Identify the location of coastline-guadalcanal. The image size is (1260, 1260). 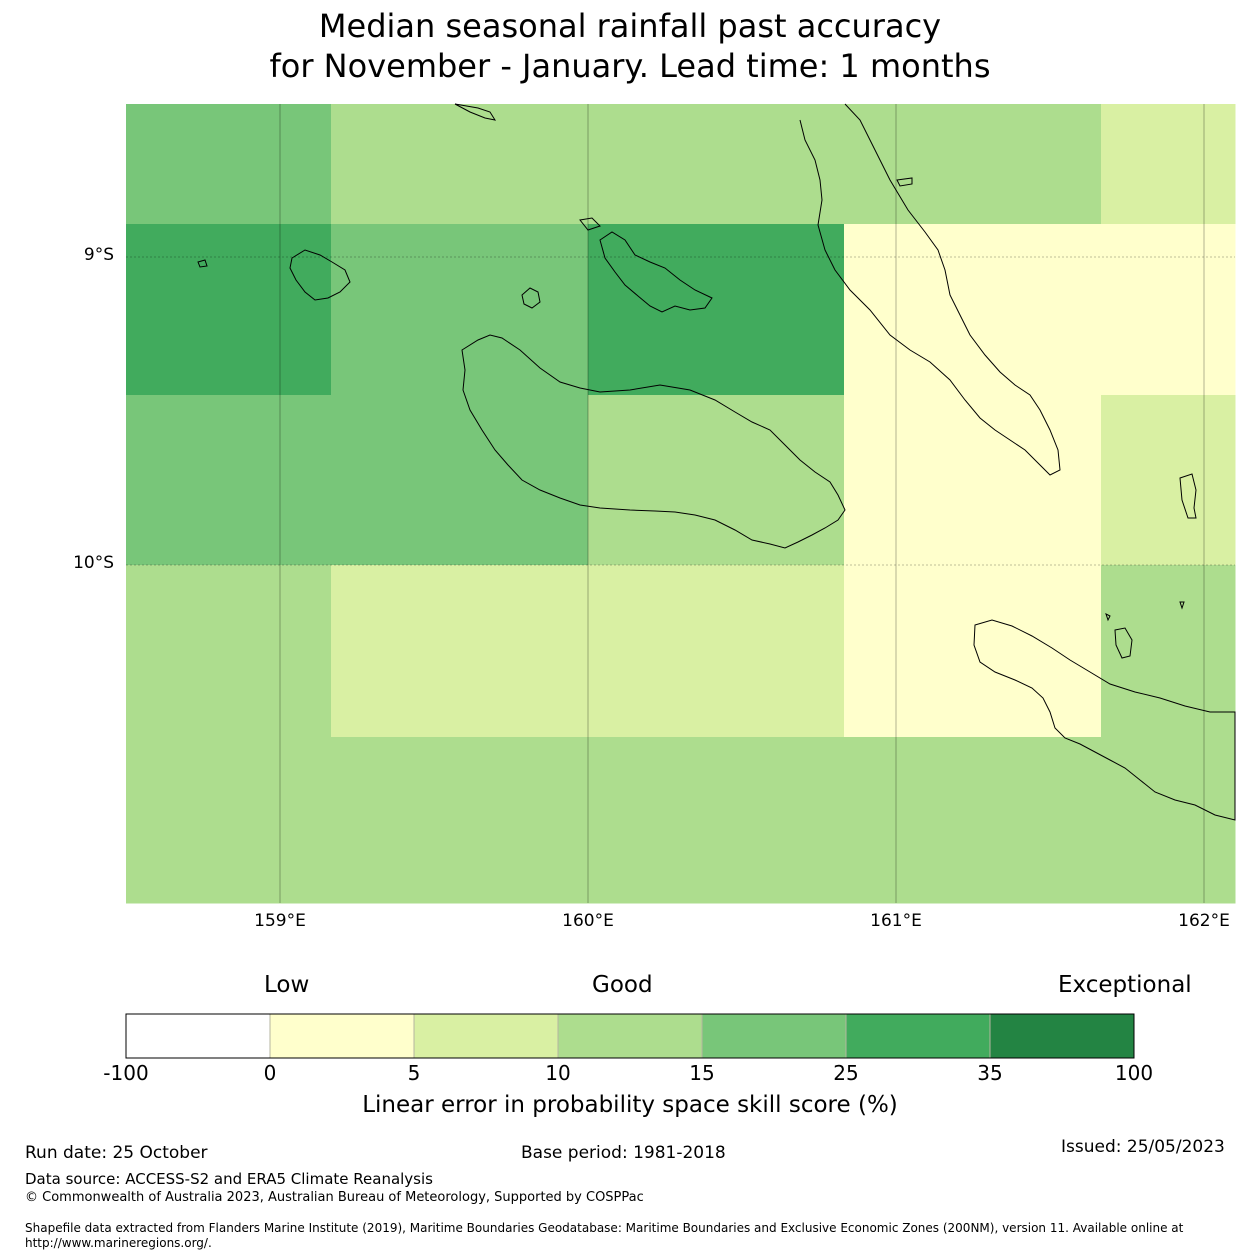
(653, 441).